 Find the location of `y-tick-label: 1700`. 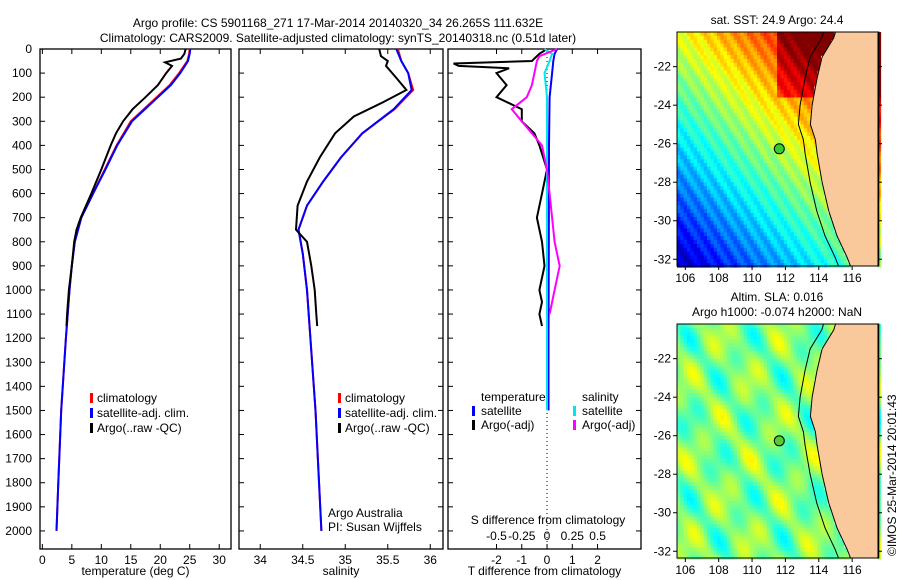

y-tick-label: 1700 is located at coordinates (18, 459).